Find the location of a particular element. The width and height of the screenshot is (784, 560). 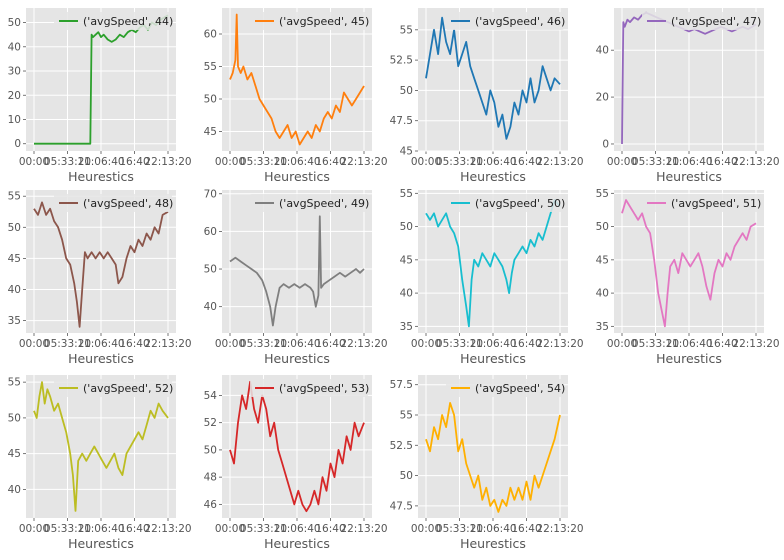

legend-label: ('avgSpeed', 48) is located at coordinates (128, 203).